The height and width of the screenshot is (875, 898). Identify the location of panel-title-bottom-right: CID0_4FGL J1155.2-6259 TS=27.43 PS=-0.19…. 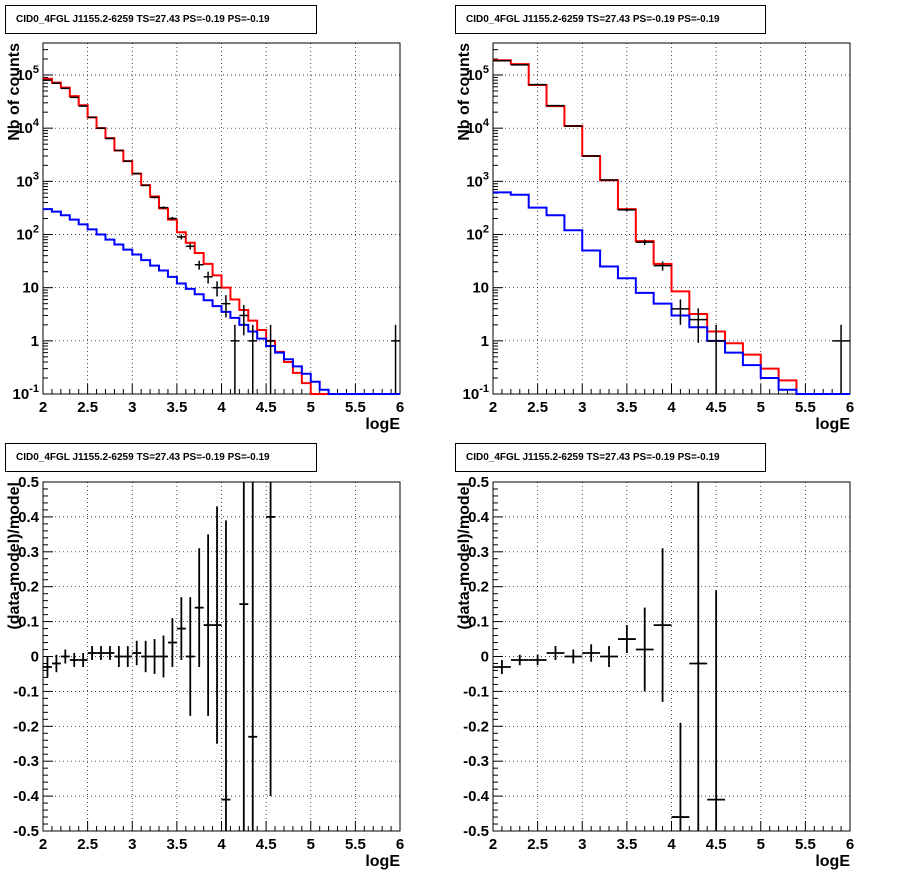
(610, 457).